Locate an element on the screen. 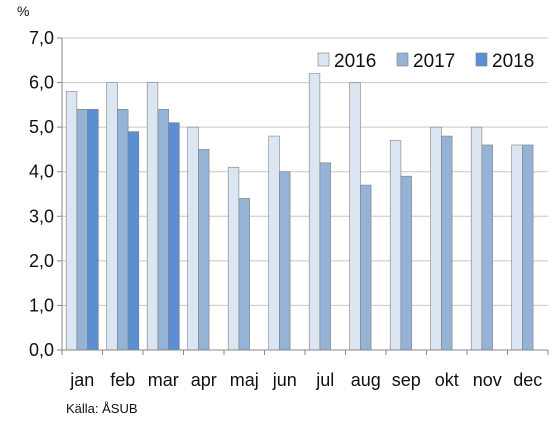 The width and height of the screenshot is (552, 423). x-tick-label: feb is located at coordinates (122, 380).